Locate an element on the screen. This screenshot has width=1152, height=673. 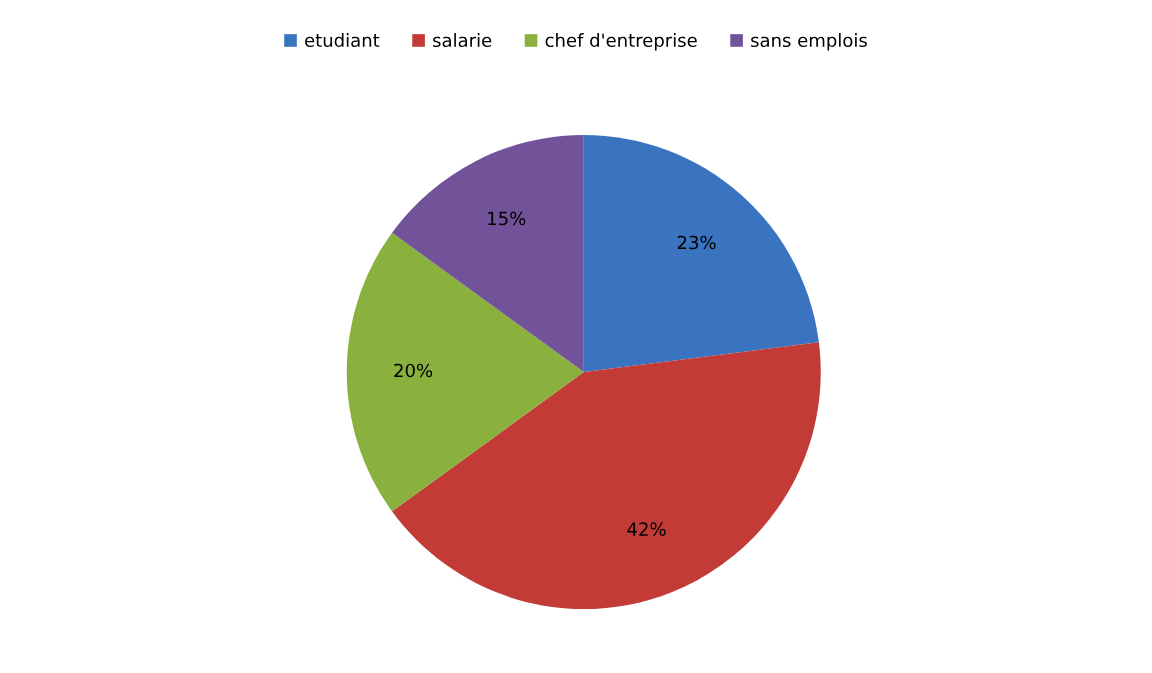
legend-label: sans emplois is located at coordinates (809, 42).